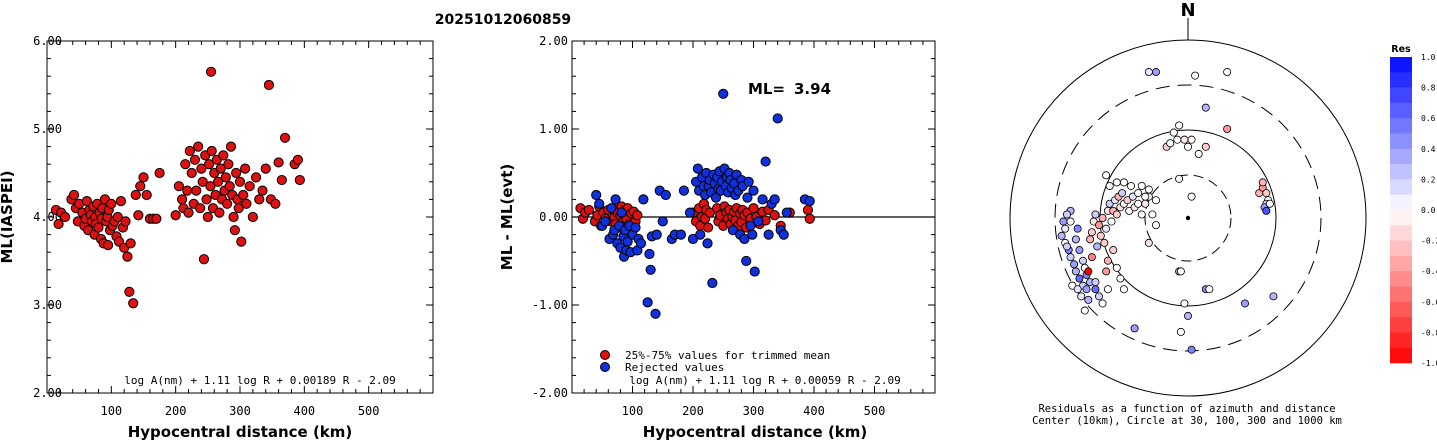 The width and height of the screenshot is (1437, 441). What do you see at coordinates (176, 411) in the screenshot?
I see `plot1-x-tick: 200` at bounding box center [176, 411].